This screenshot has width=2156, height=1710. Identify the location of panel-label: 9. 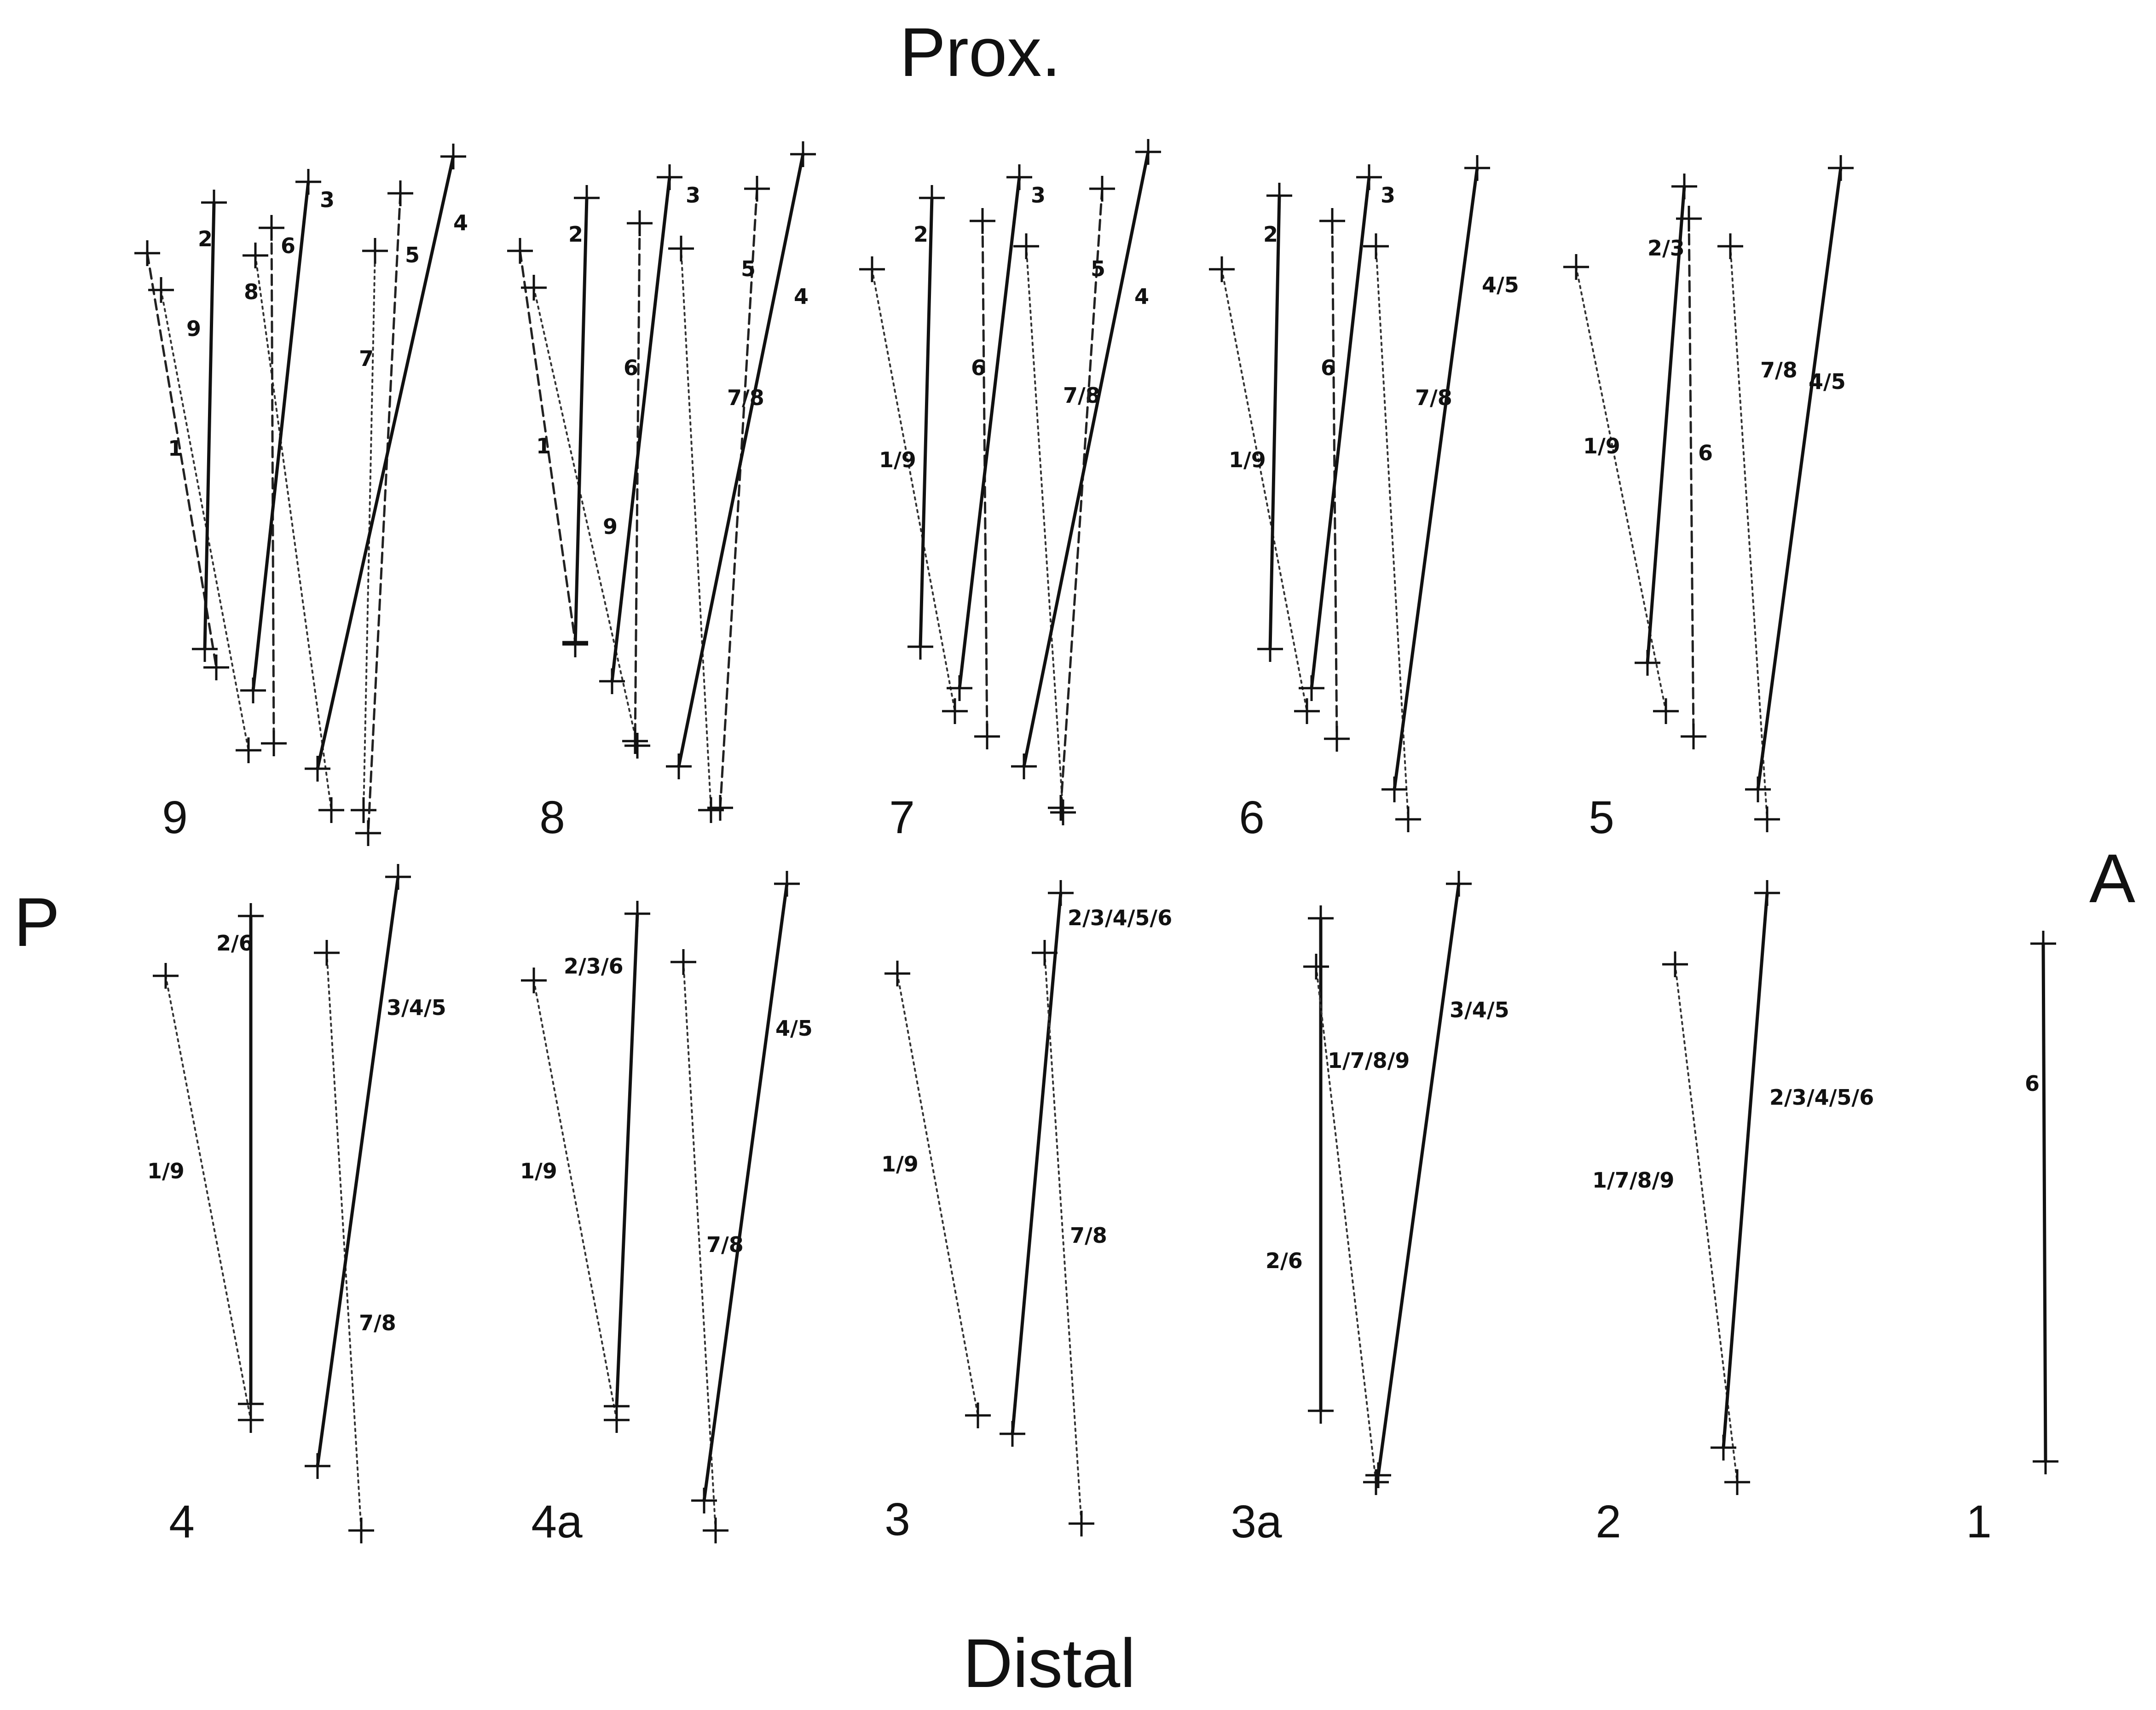
(175, 817).